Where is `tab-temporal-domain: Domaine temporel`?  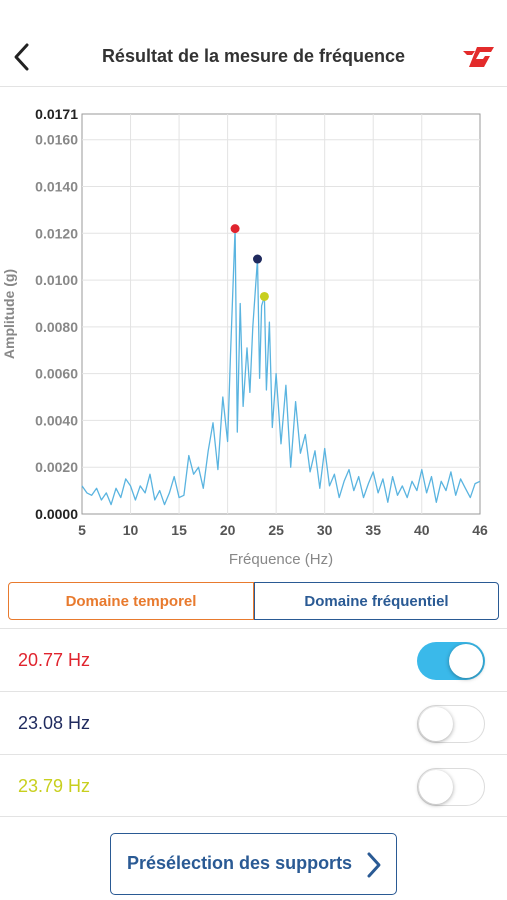
tab-temporal-domain: Domaine temporel is located at coordinates (131, 601).